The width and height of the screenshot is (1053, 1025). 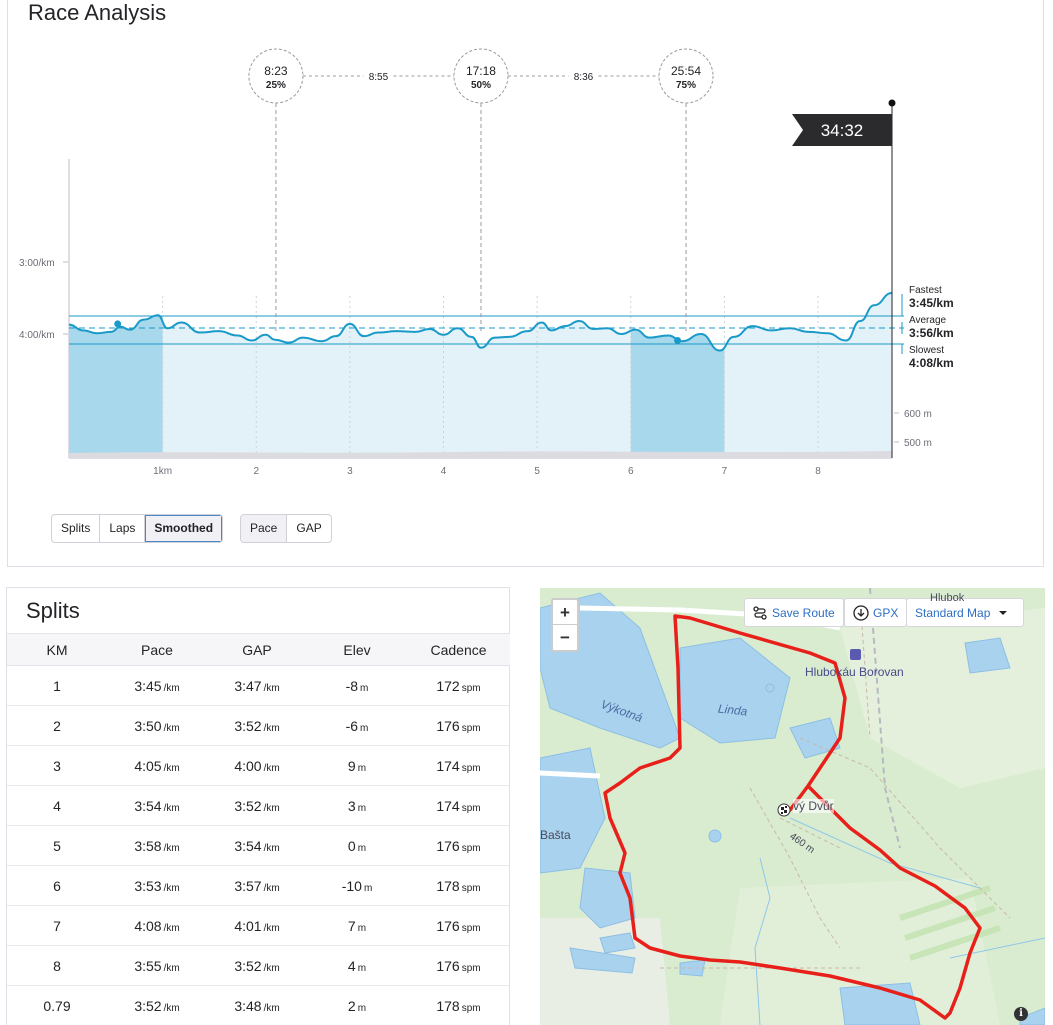 What do you see at coordinates (157, 1005) in the screenshot?
I see `split-pace: 3:52/km` at bounding box center [157, 1005].